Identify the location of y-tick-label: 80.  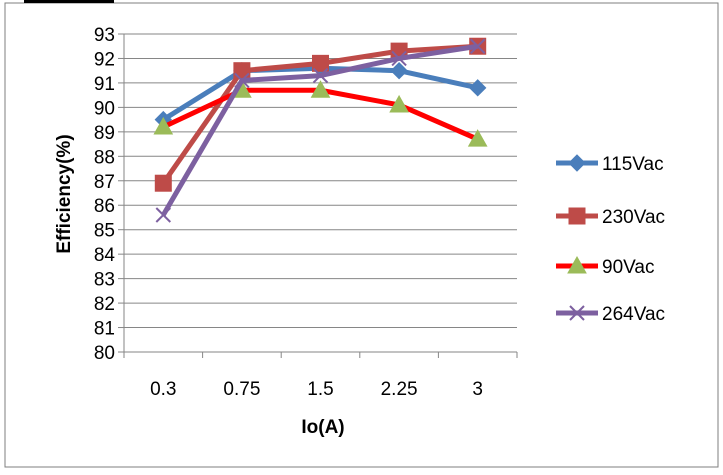
(104, 353).